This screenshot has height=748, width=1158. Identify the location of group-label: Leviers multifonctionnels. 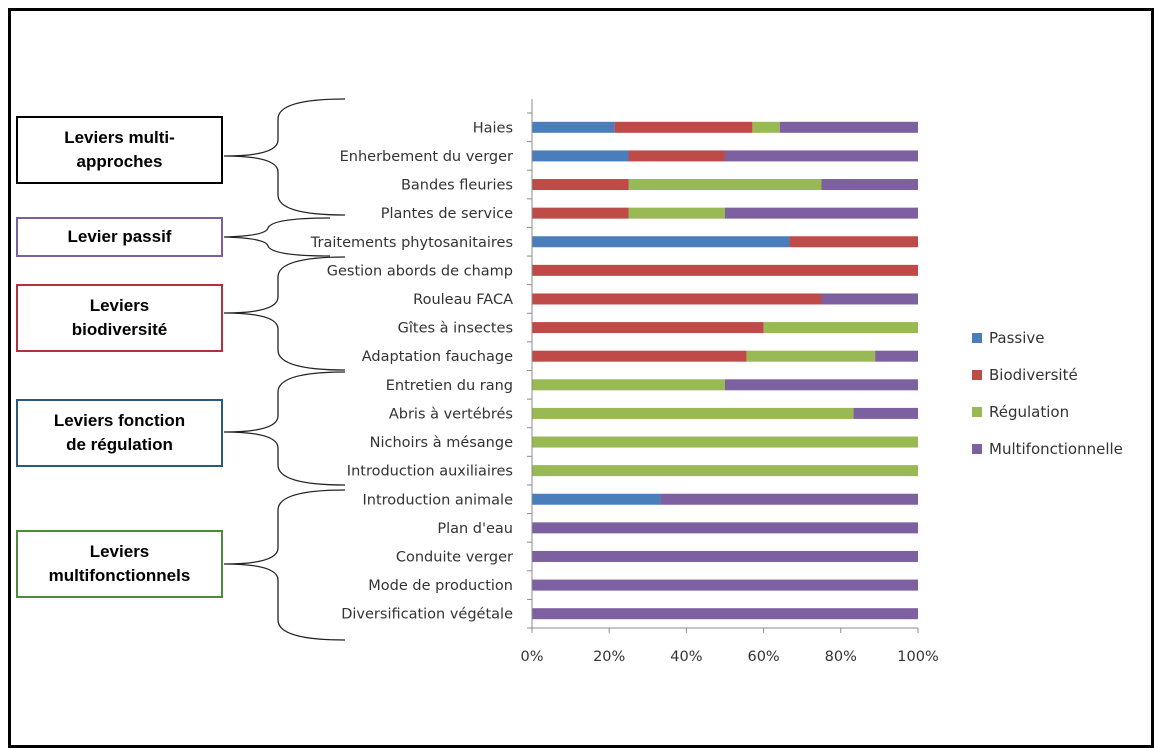
(119, 563).